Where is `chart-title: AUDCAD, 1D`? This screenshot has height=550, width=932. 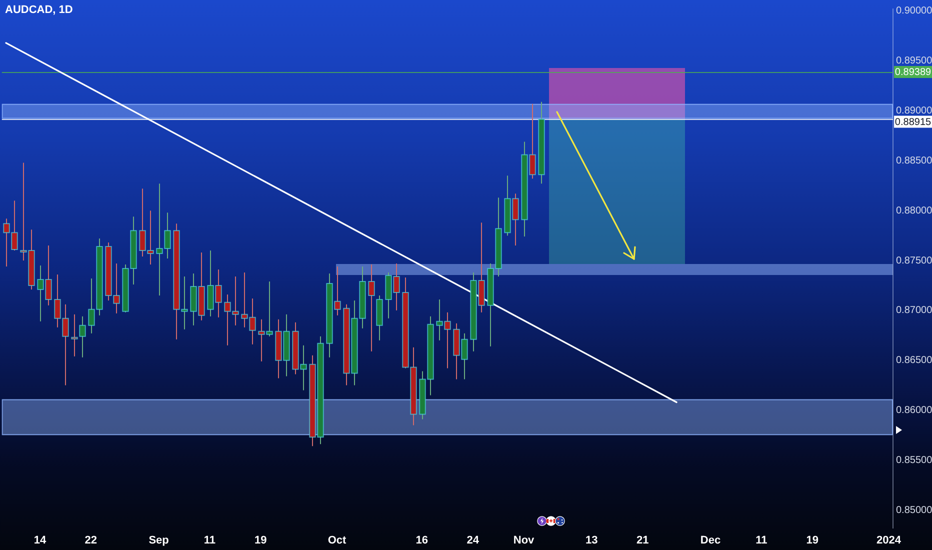
chart-title: AUDCAD, 1D is located at coordinates (39, 10).